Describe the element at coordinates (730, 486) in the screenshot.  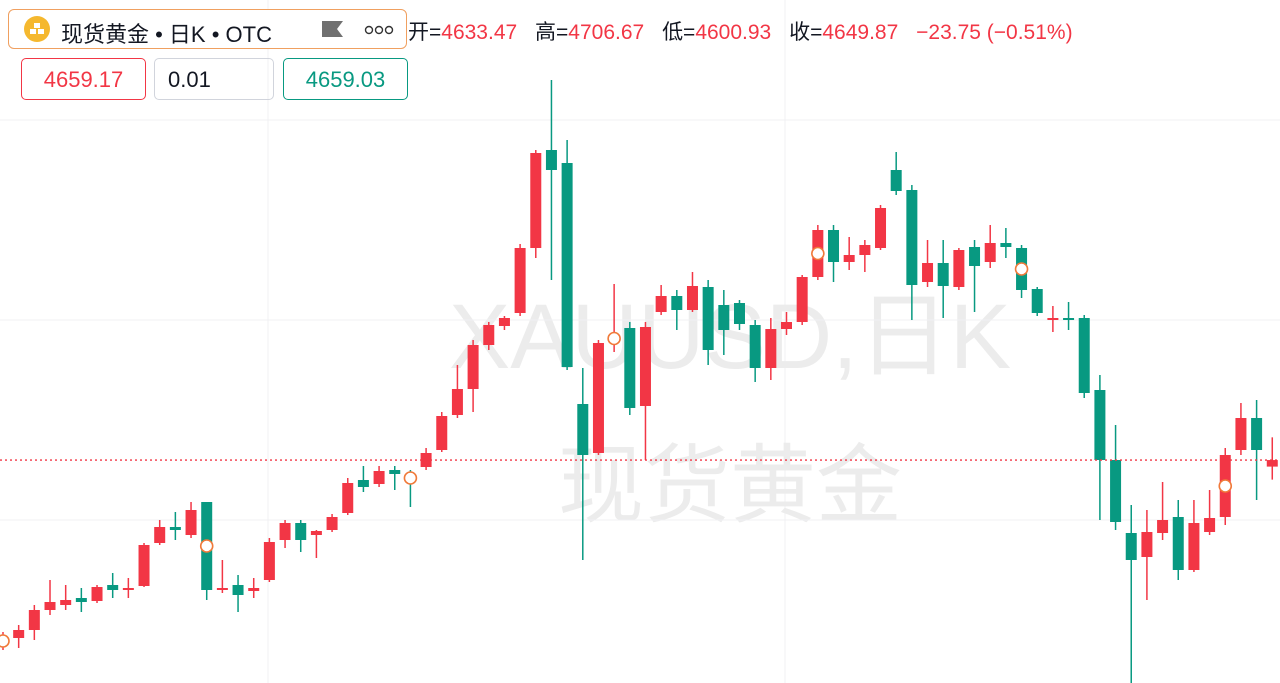
I see `watermark: 现货黄金` at that location.